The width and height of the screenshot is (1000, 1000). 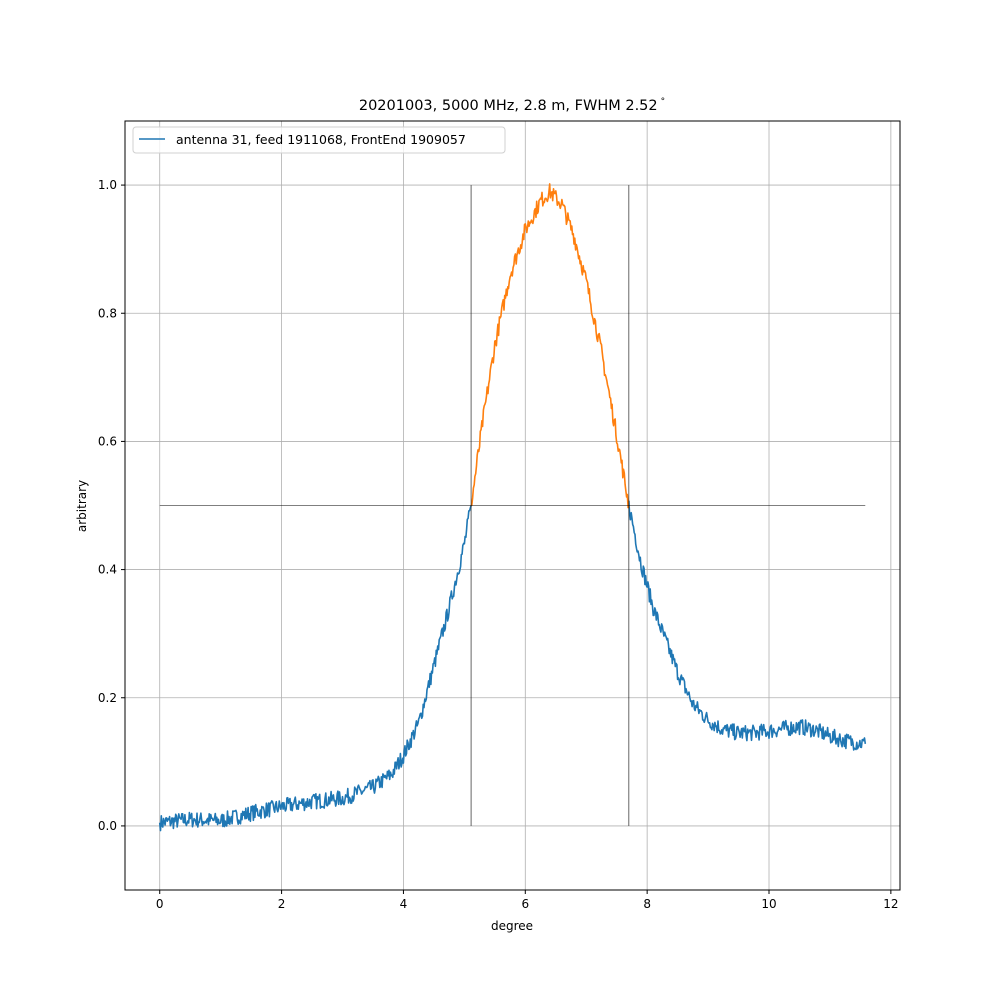 I want to click on y-axis-label: arbitrary, so click(x=82, y=506).